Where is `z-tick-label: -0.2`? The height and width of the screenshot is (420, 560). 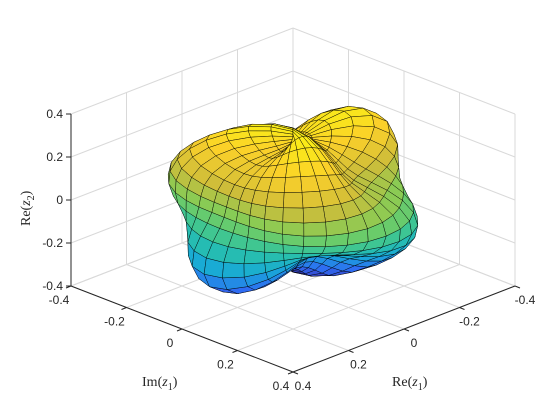
z-tick-label: -0.2 is located at coordinates (52, 243).